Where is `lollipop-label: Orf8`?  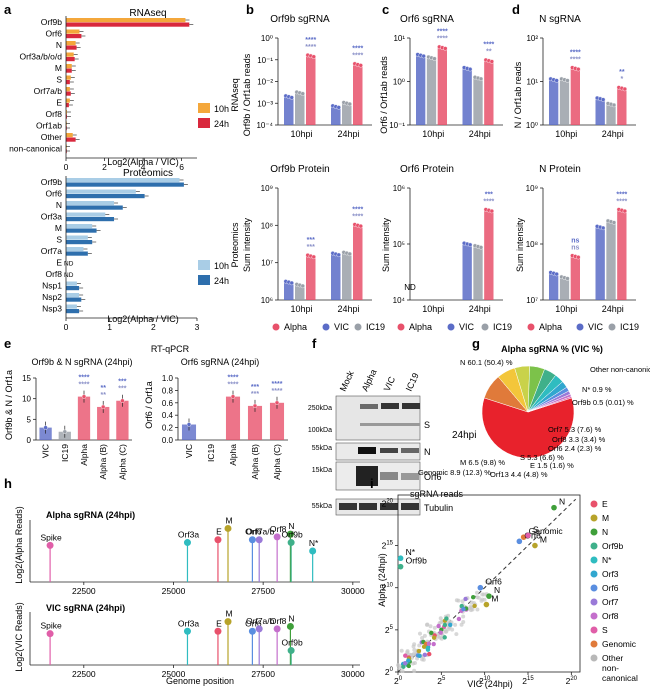
lollipop-label: Orf8 is located at coordinates (278, 621).